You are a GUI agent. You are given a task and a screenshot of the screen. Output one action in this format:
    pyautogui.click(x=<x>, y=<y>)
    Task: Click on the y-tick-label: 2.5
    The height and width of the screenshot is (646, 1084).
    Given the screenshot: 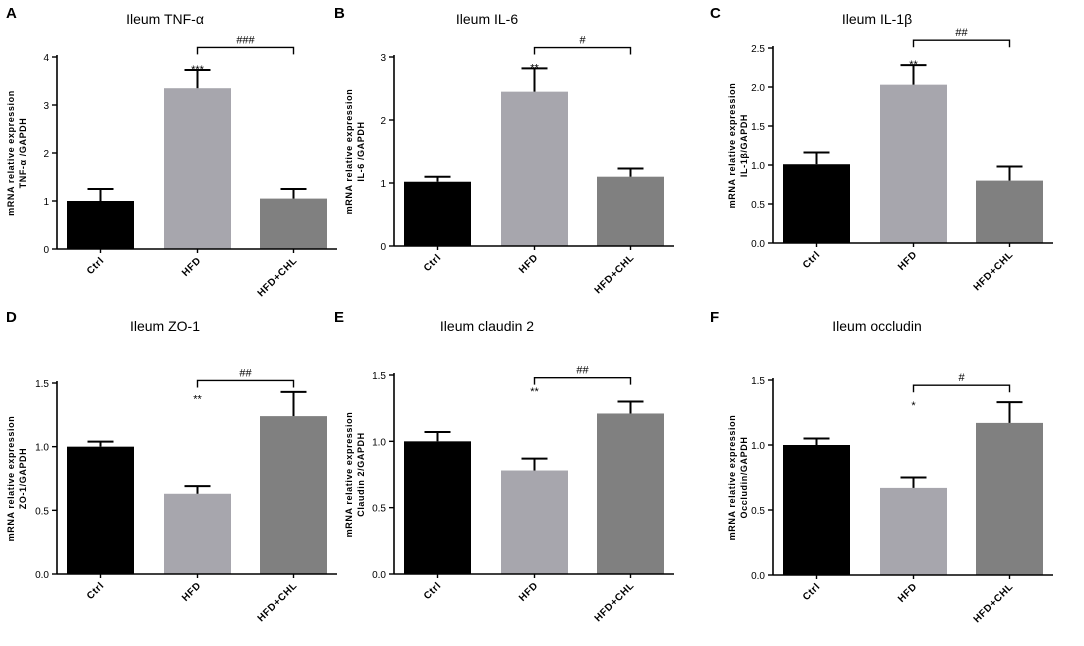 What is the action you would take?
    pyautogui.click(x=758, y=49)
    